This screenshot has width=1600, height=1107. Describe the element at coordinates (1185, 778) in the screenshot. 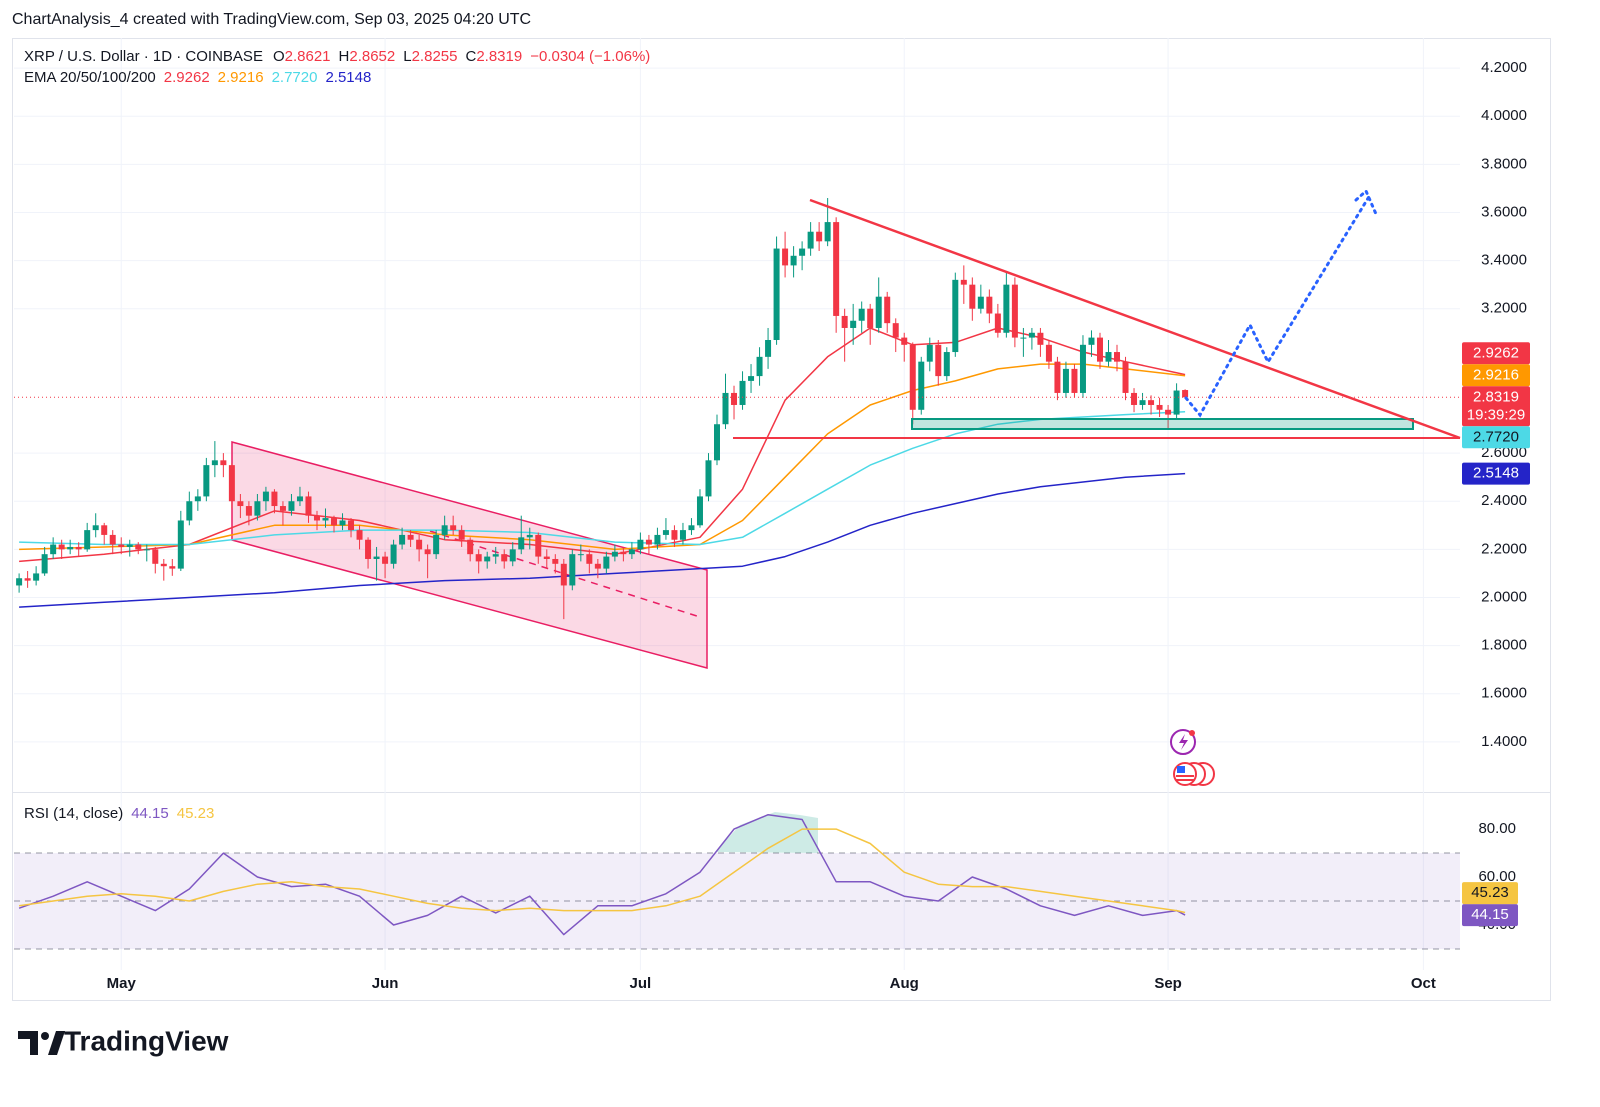

I see `flag-stripes` at that location.